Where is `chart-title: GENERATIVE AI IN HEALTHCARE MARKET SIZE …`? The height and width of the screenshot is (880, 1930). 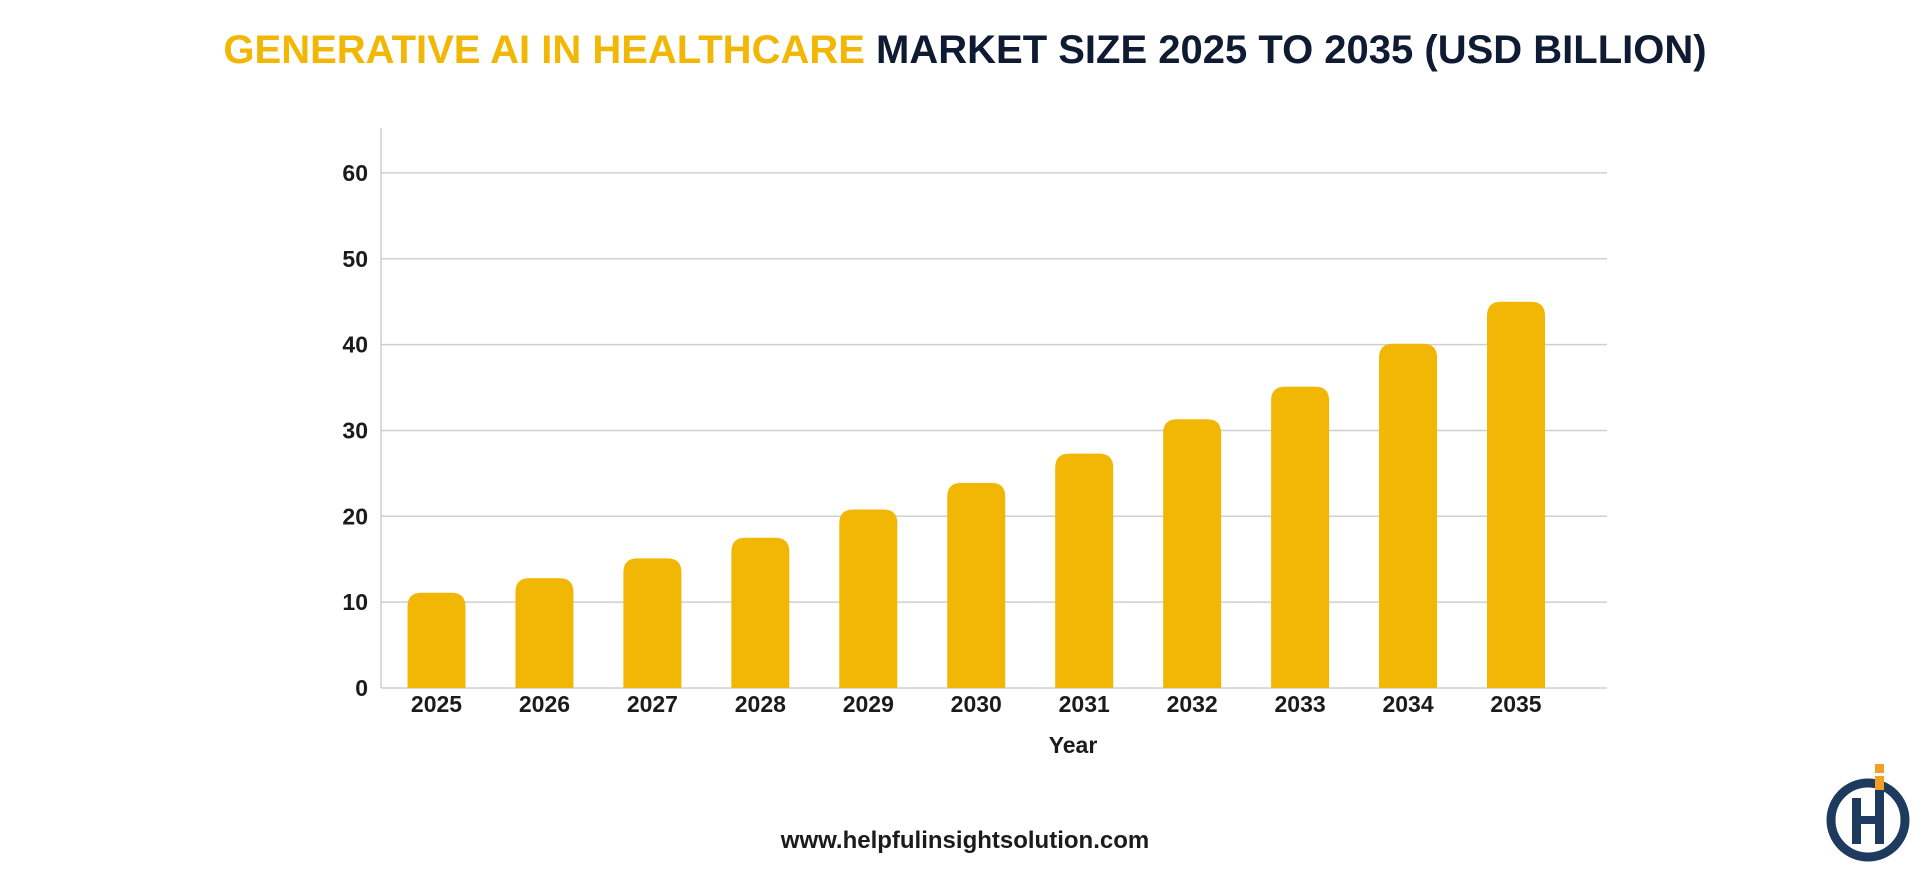 chart-title: GENERATIVE AI IN HEALTHCARE MARKET SIZE … is located at coordinates (965, 50).